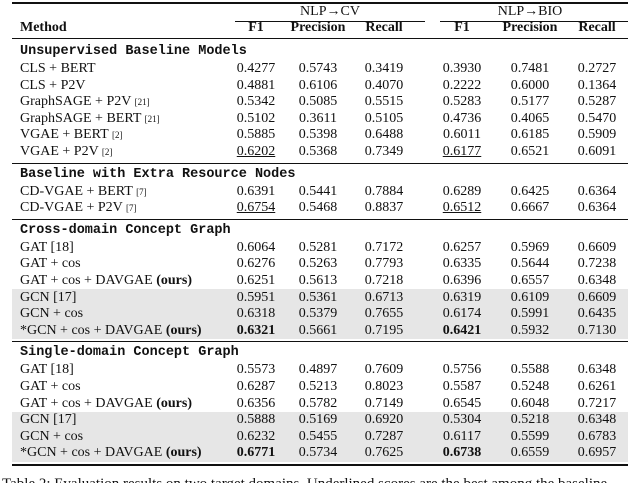 The image size is (640, 483). Describe the element at coordinates (534, 21) in the screenshot. I see `group-rule` at that location.